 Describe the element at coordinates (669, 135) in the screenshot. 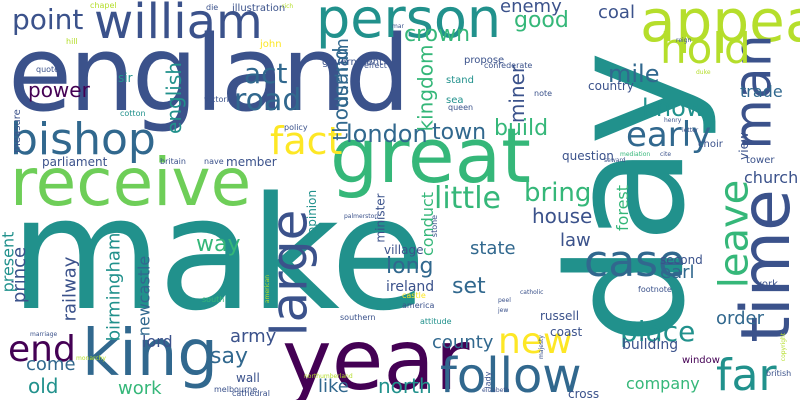

I see `word-early: early` at that location.